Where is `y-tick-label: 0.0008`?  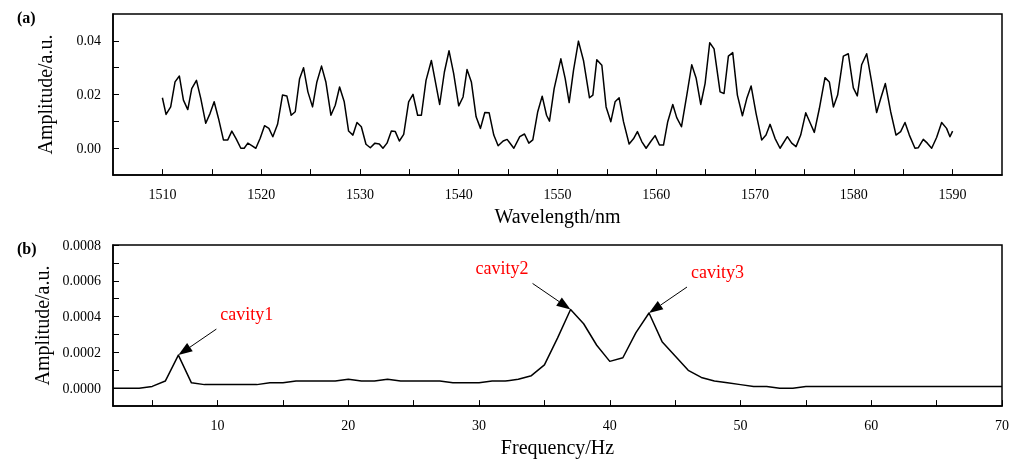
y-tick-label: 0.0008 is located at coordinates (81, 244).